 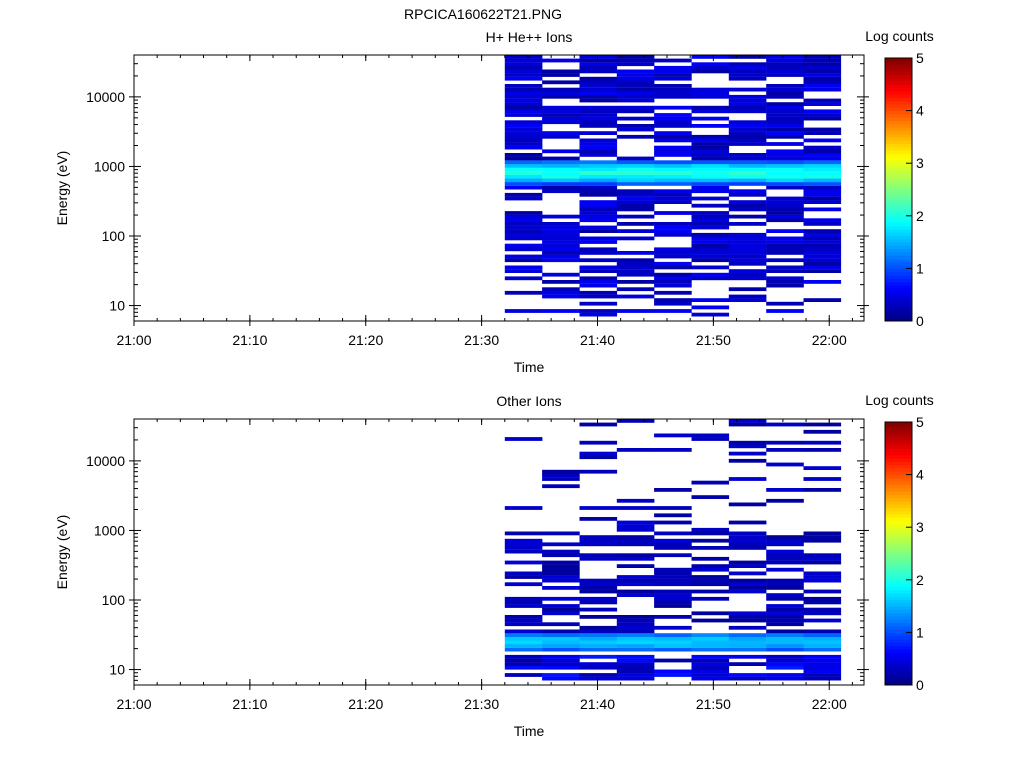 What do you see at coordinates (62, 552) in the screenshot?
I see `y-axis-label: Energy (eV)` at bounding box center [62, 552].